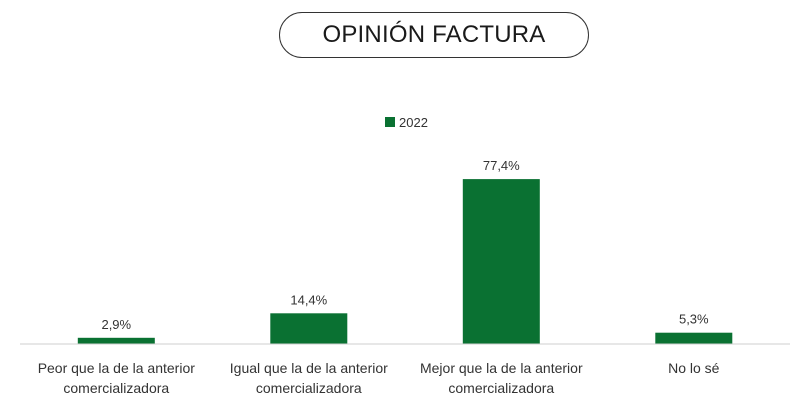  I want to click on legend: 2022, so click(406, 122).